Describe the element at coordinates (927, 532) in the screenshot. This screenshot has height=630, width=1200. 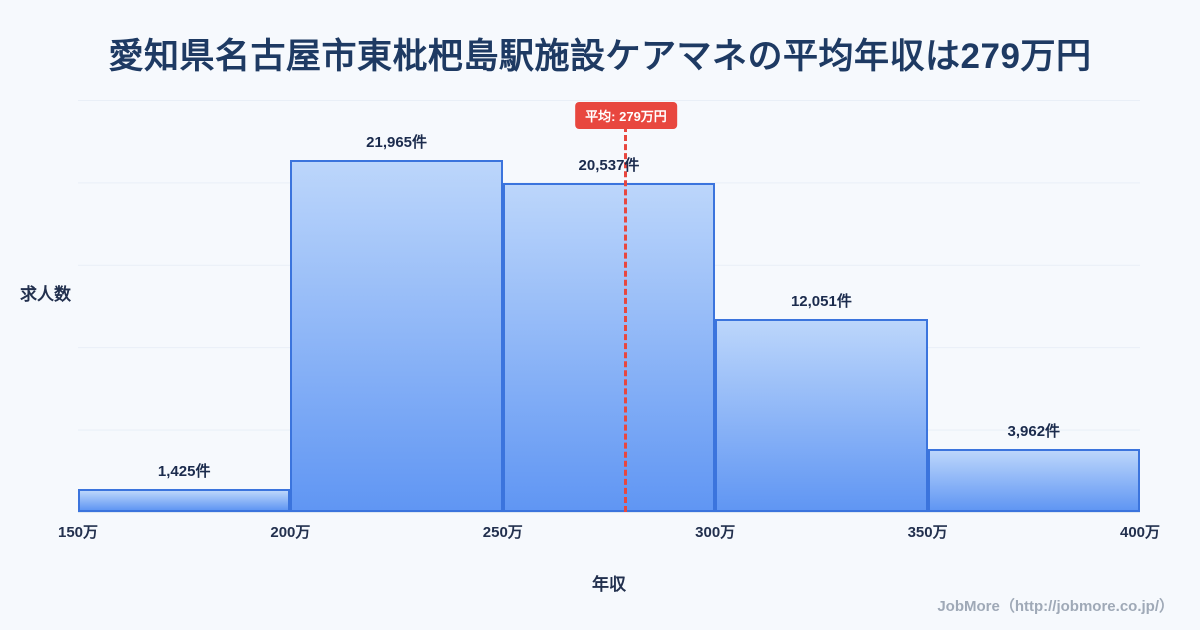
I see `x-tick: 350万` at that location.